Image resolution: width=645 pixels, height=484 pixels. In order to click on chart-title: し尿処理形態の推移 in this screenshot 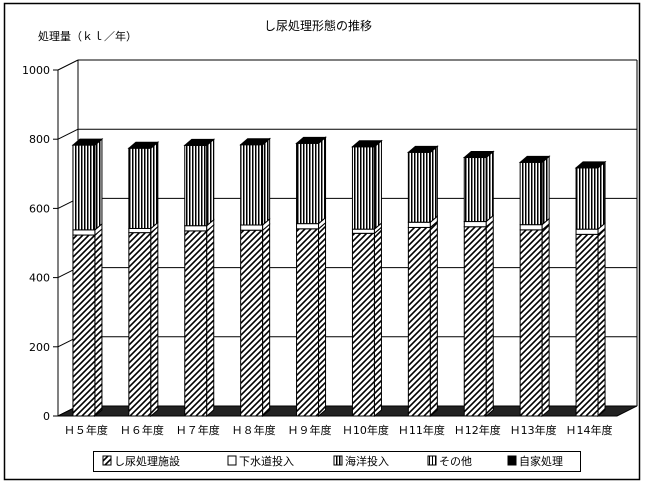, I will do `click(318, 25)`.